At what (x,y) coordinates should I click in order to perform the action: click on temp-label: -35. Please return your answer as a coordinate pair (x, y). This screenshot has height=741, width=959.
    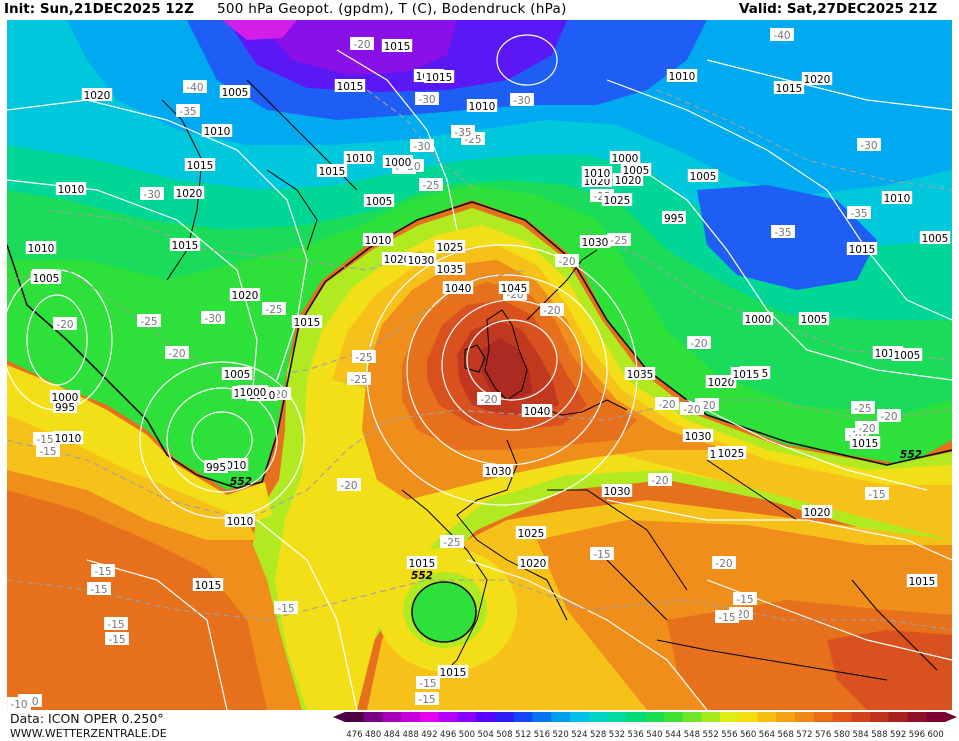
    Looking at the image, I should click on (783, 232).